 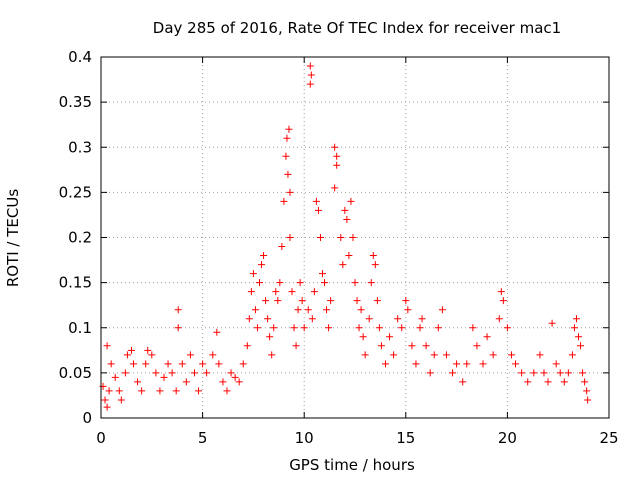 What do you see at coordinates (80, 57) in the screenshot?
I see `y-tick-label: 0.4` at bounding box center [80, 57].